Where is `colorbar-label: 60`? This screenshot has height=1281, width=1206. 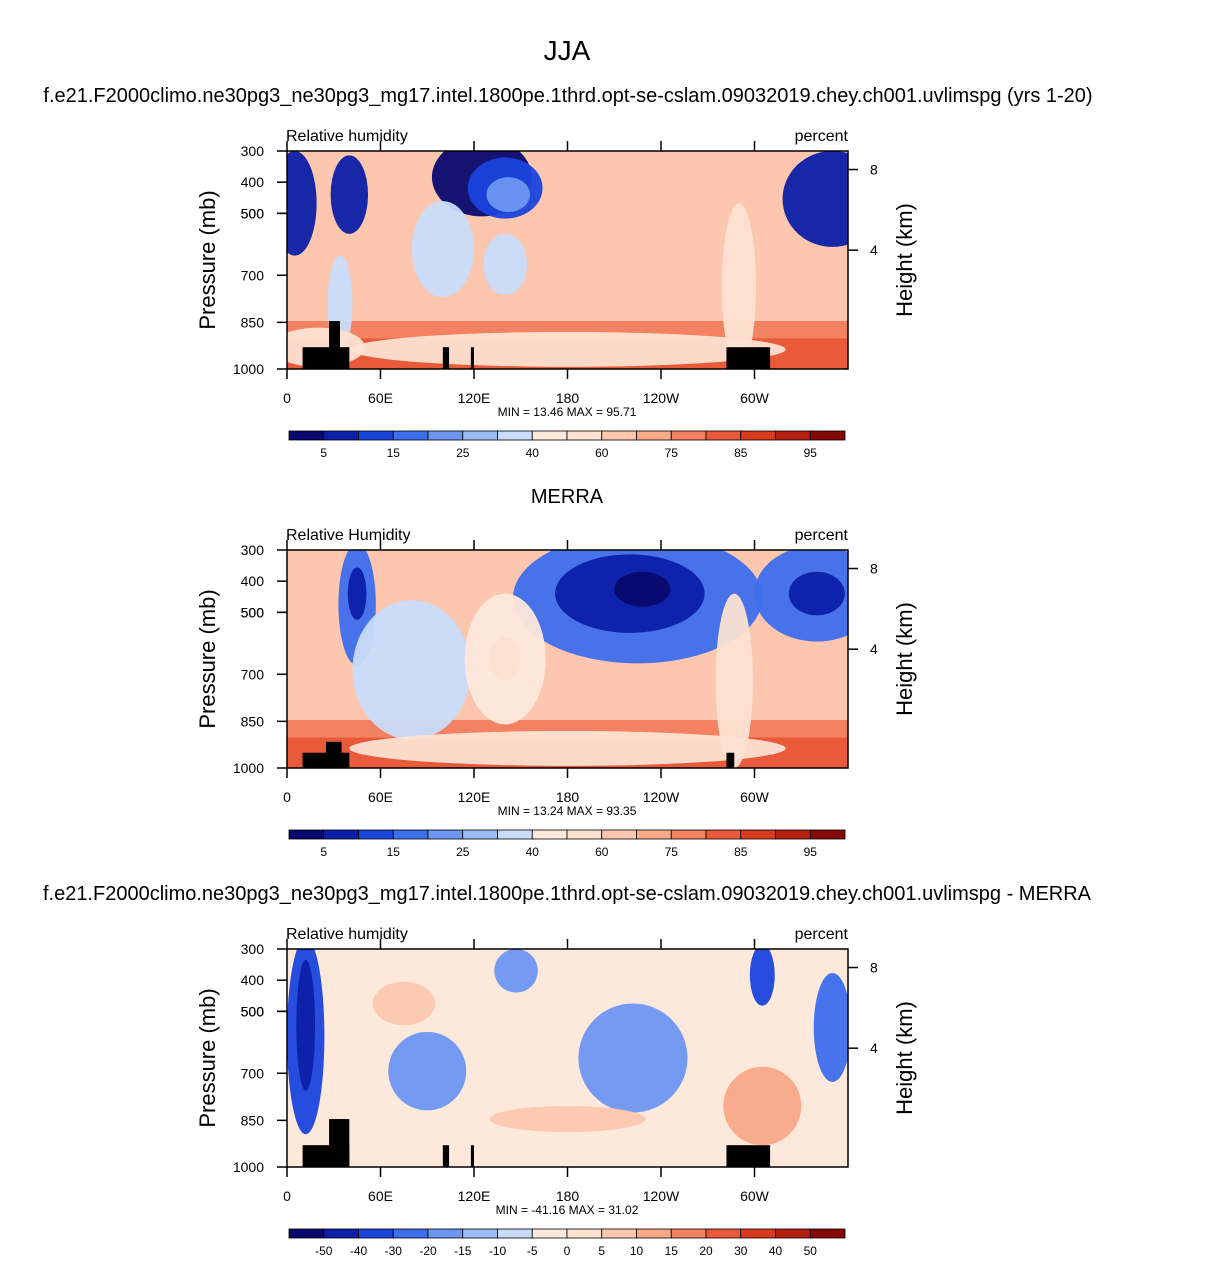
colorbar-label: 60 is located at coordinates (602, 852).